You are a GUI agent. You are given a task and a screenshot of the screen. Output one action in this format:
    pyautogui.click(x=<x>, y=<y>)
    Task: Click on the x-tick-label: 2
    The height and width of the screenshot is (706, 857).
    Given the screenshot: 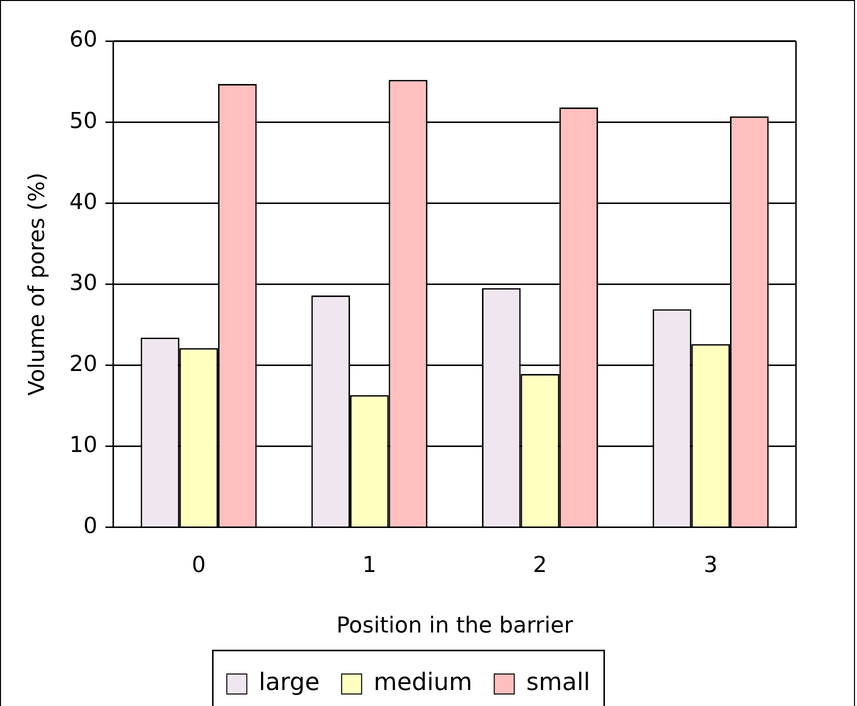 What is the action you would take?
    pyautogui.click(x=540, y=565)
    